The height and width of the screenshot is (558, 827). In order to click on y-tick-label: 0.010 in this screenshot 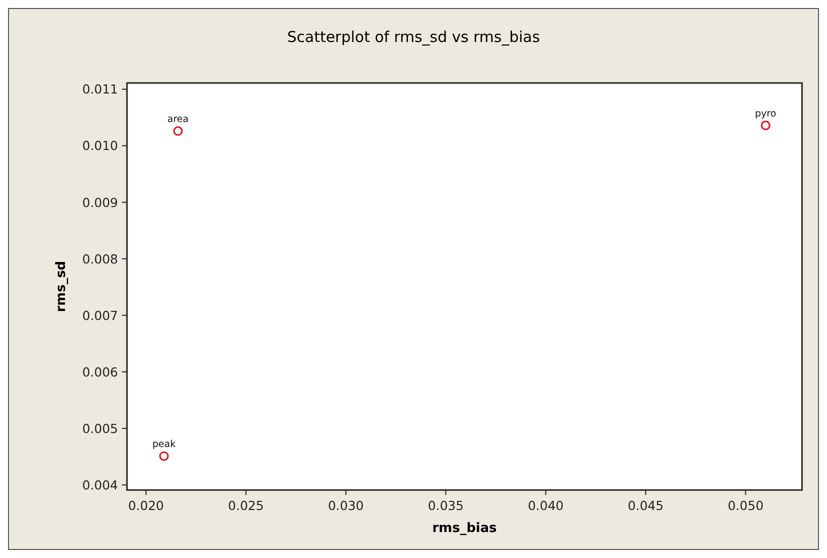, I will do `click(100, 146)`.